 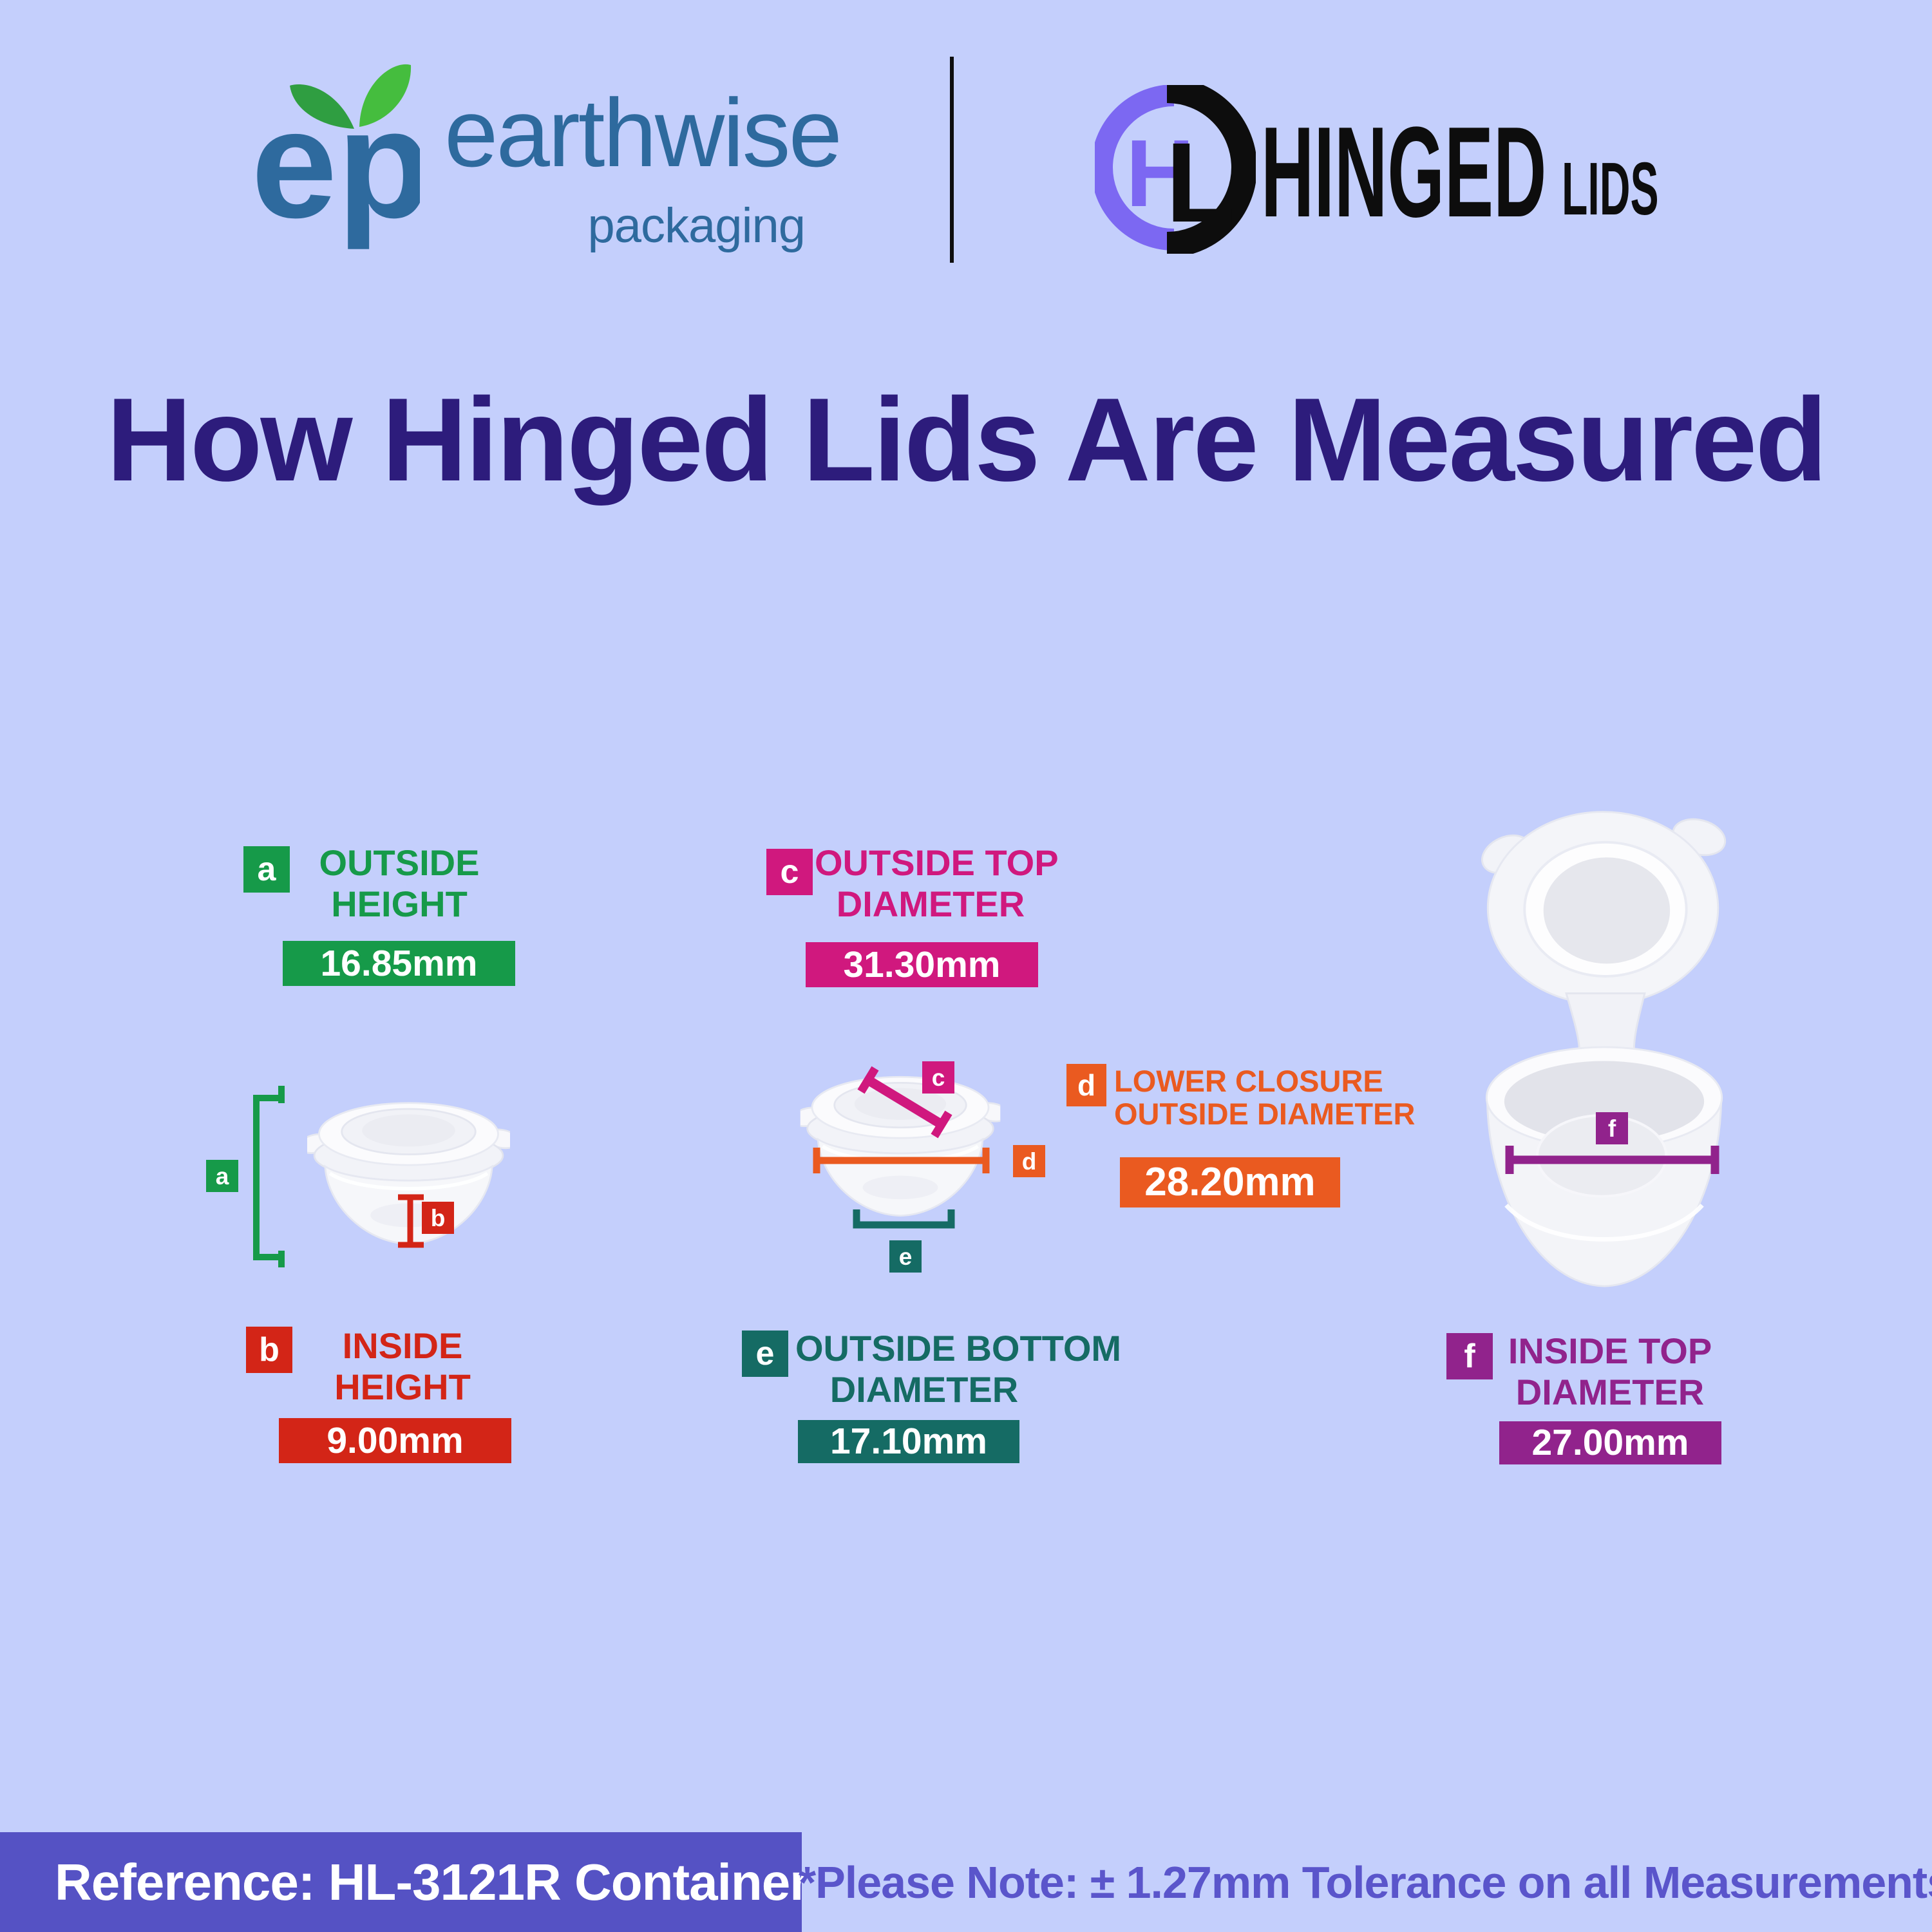 I want to click on callout-d-letter: d, so click(x=1086, y=1085).